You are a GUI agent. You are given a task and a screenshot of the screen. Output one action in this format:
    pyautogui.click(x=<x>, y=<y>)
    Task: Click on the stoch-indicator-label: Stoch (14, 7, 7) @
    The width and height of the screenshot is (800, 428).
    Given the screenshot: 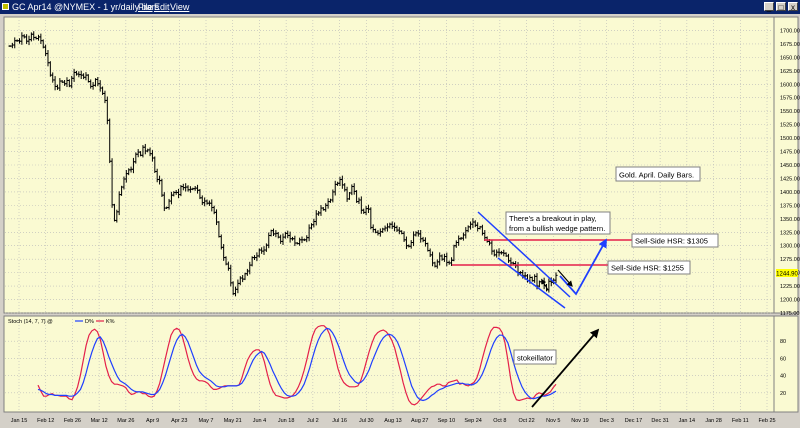 What is the action you would take?
    pyautogui.click(x=30, y=322)
    